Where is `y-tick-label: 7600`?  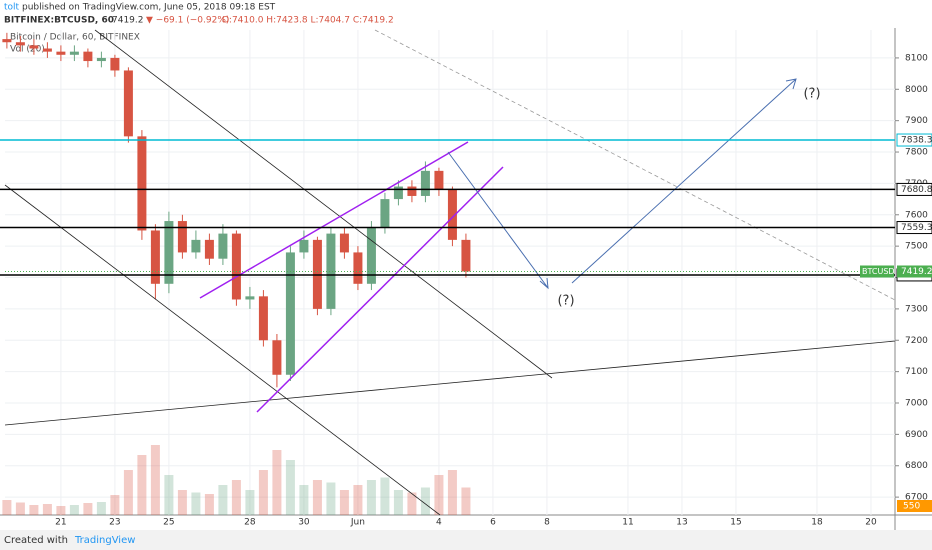
y-tick-label: 7600 is located at coordinates (916, 215).